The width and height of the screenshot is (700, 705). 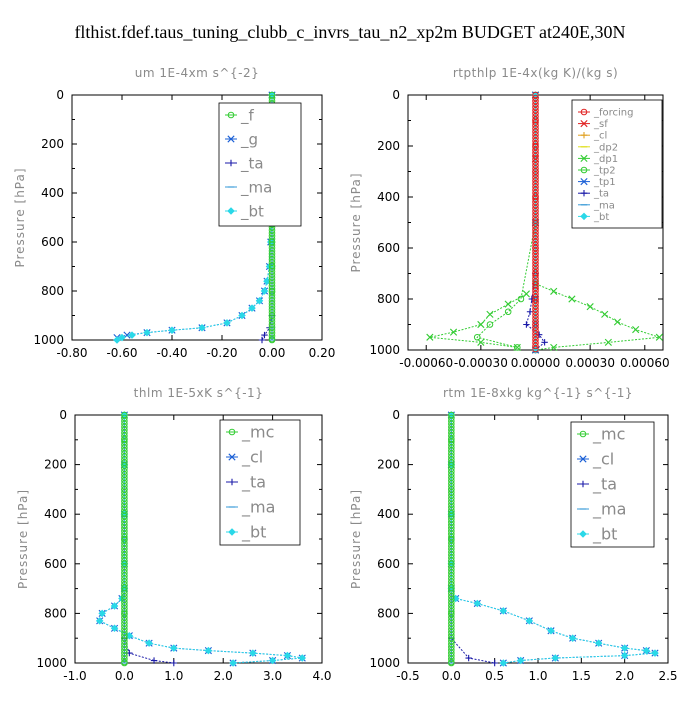 I want to click on legend-entry: _dp1, so click(x=605, y=159).